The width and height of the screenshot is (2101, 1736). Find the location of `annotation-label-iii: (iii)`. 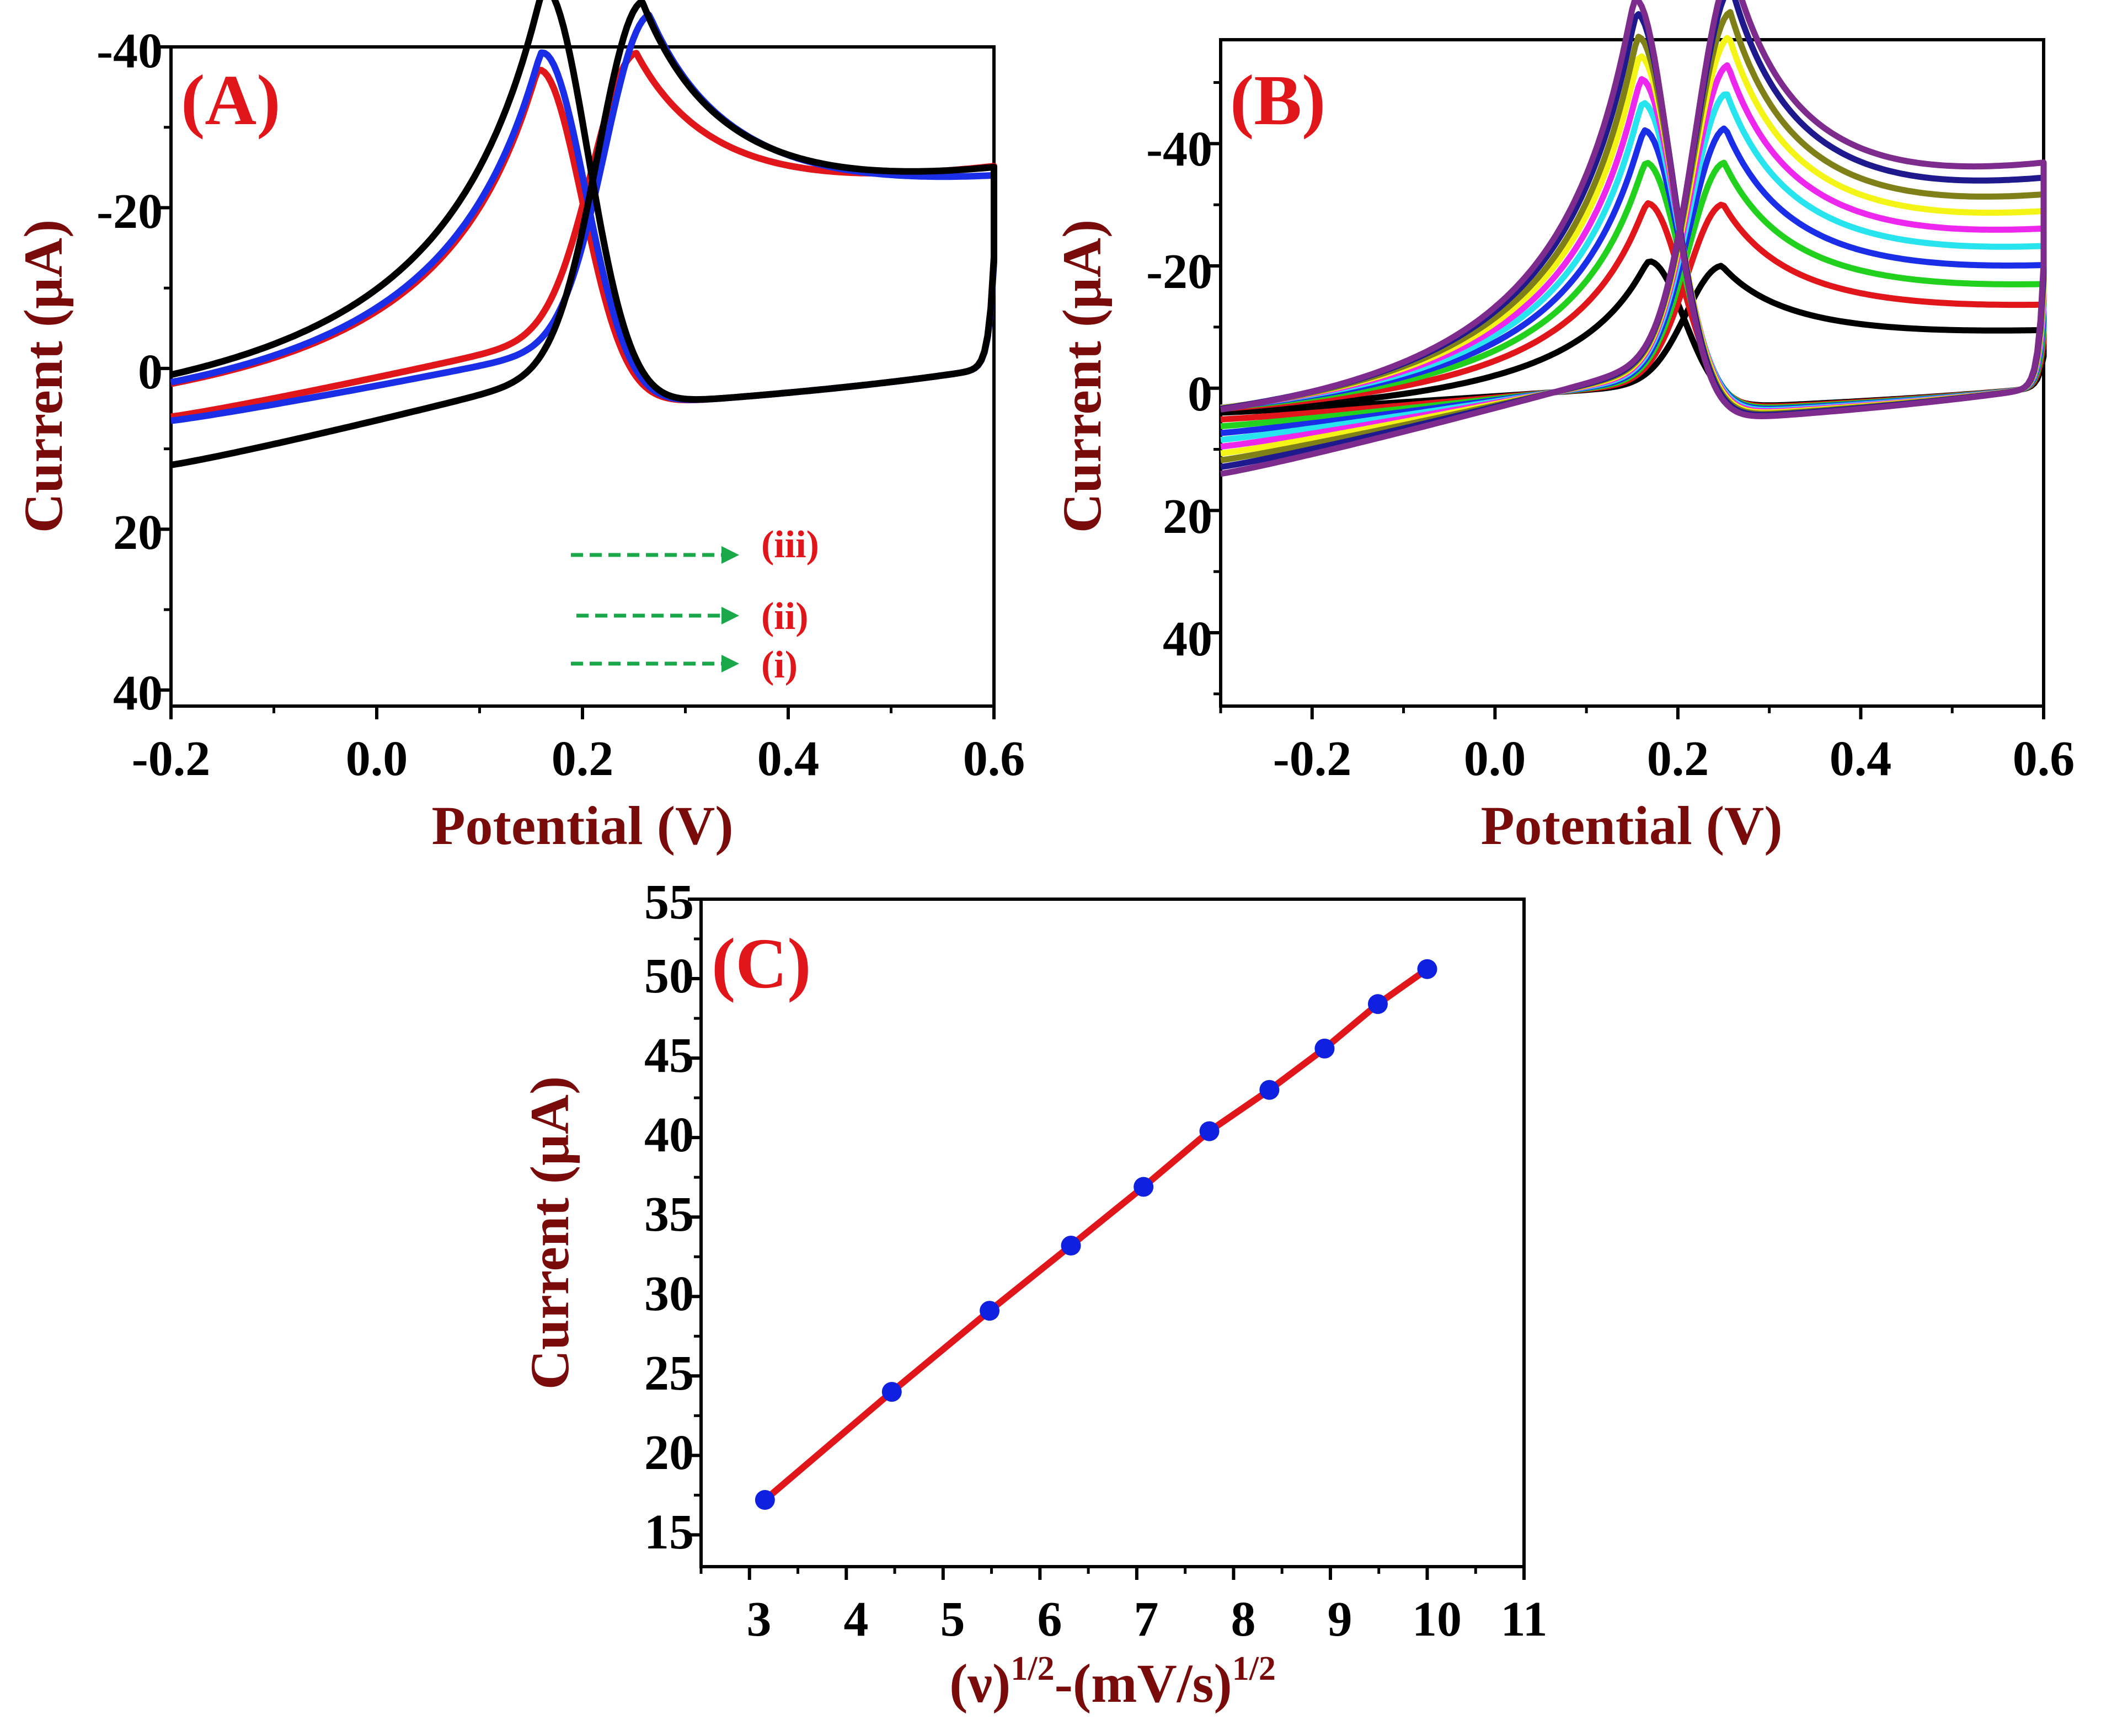

annotation-label-iii: (iii) is located at coordinates (790, 545).